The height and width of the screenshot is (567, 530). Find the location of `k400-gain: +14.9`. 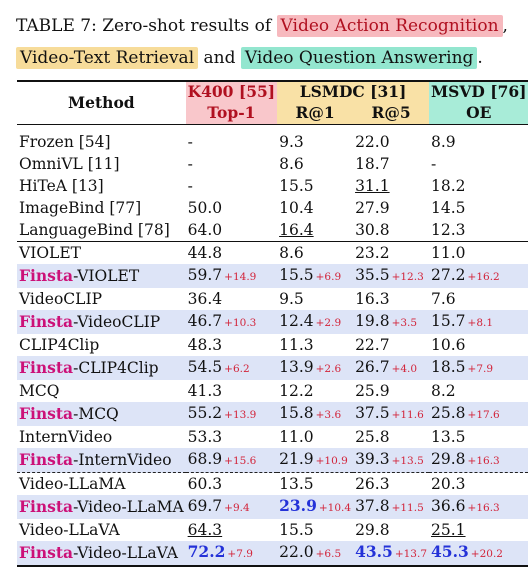

k400-gain: +14.9 is located at coordinates (240, 277).